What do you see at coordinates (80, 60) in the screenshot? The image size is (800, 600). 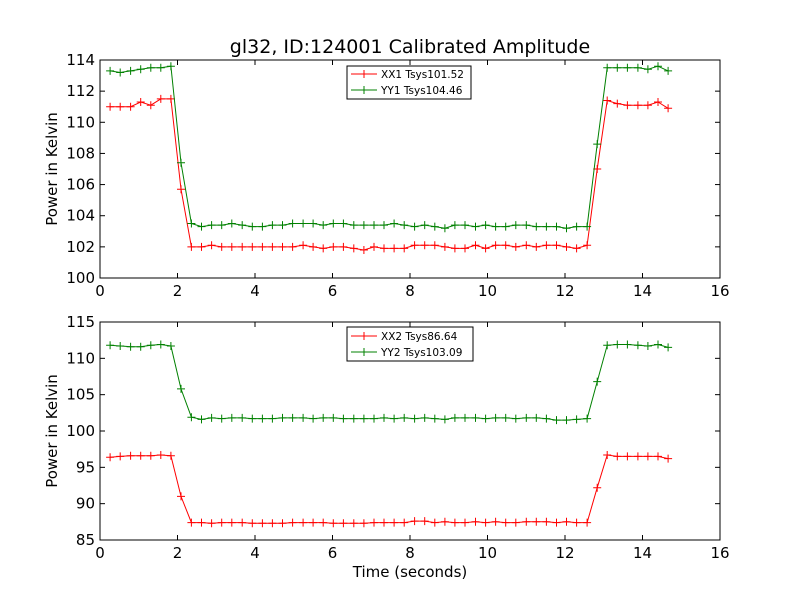 I see `top-y-tick-label-7: 114` at bounding box center [80, 60].